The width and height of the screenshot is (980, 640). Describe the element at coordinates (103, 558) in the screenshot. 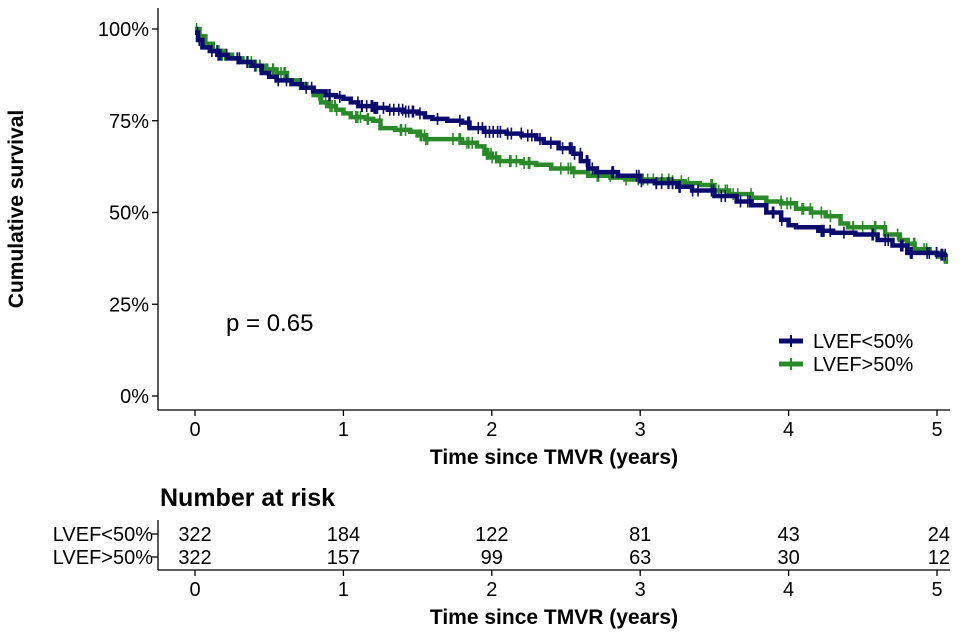

I see `risk-row-label: LVEF>50%` at that location.